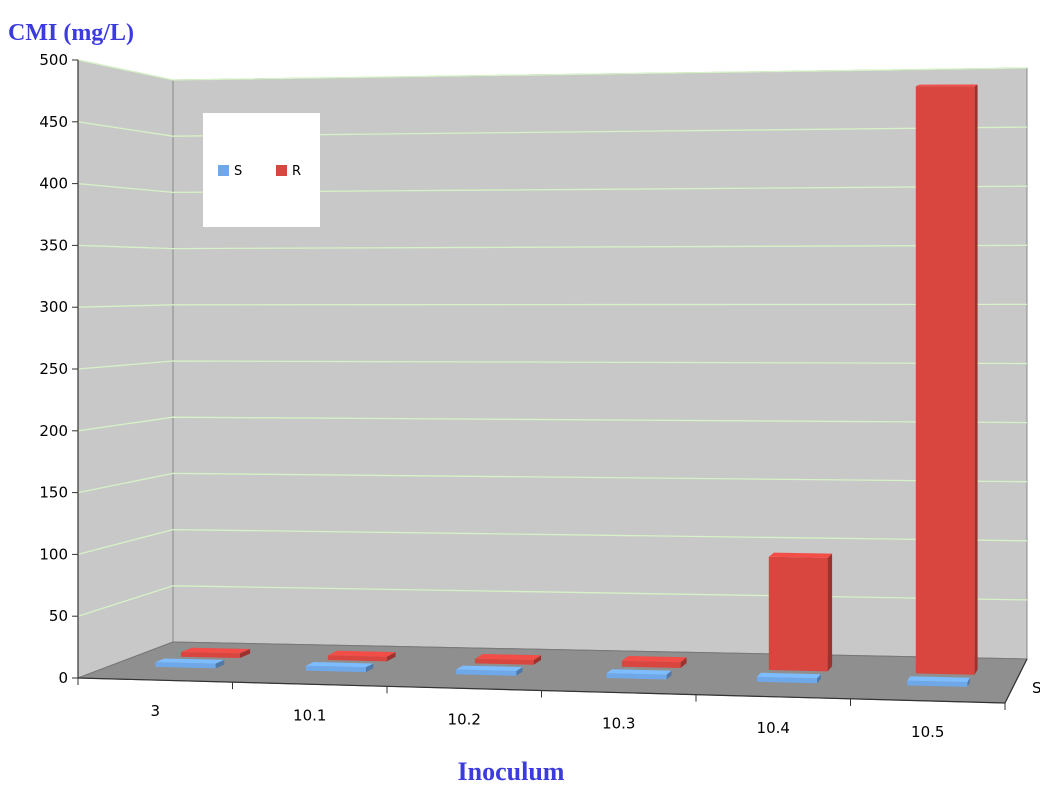 The width and height of the screenshot is (1040, 785). Describe the element at coordinates (296, 171) in the screenshot. I see `legend-label-r: R` at that location.